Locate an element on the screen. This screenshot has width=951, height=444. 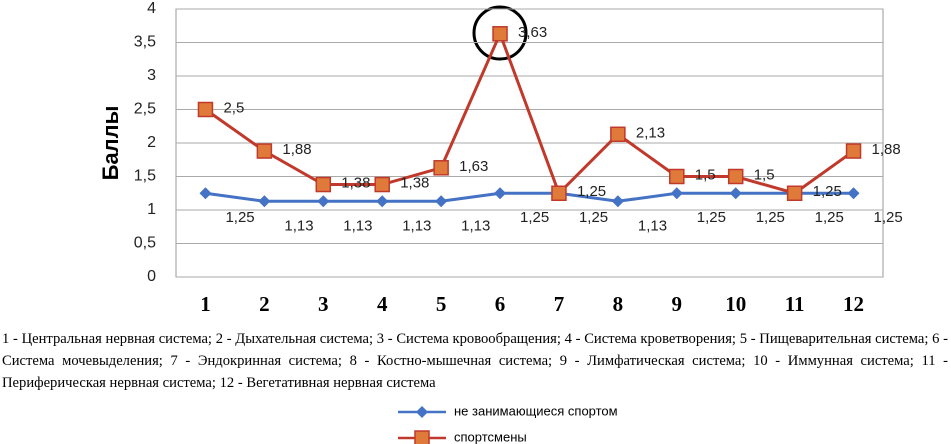
x-tick-label: 1 is located at coordinates (205, 304).